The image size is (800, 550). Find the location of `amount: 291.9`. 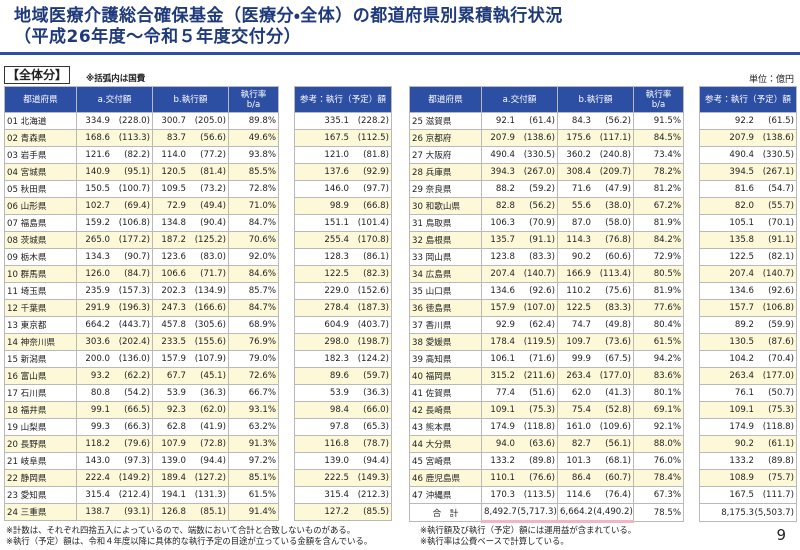

amount: 291.9 is located at coordinates (97, 308).